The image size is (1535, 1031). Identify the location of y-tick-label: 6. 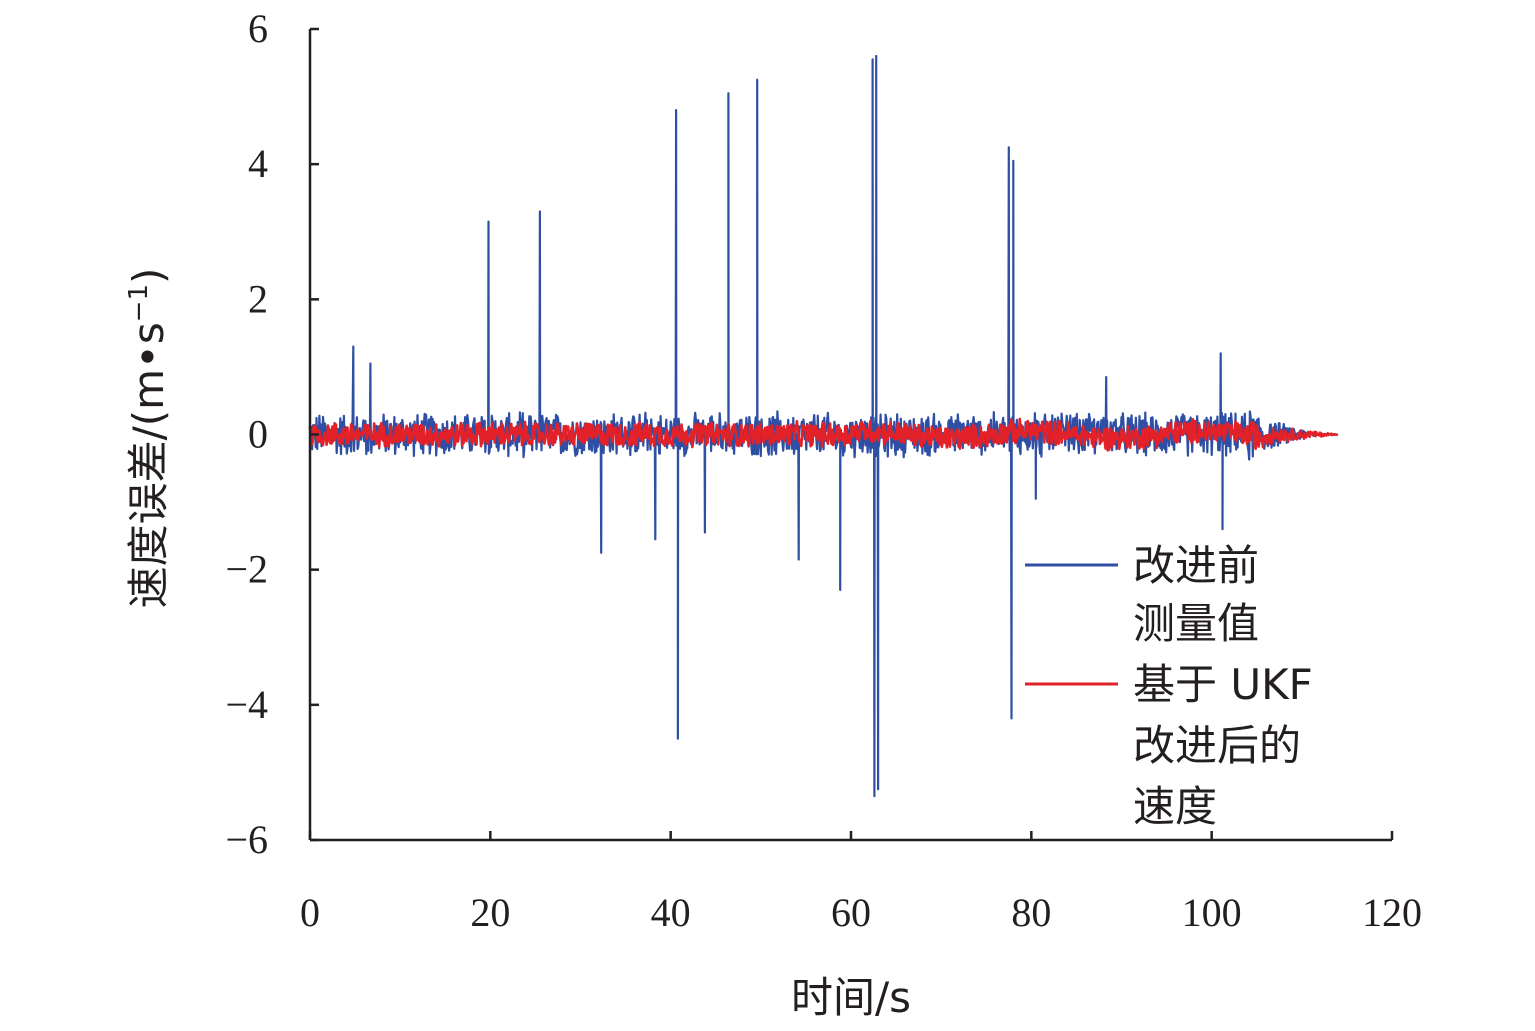
(258, 28).